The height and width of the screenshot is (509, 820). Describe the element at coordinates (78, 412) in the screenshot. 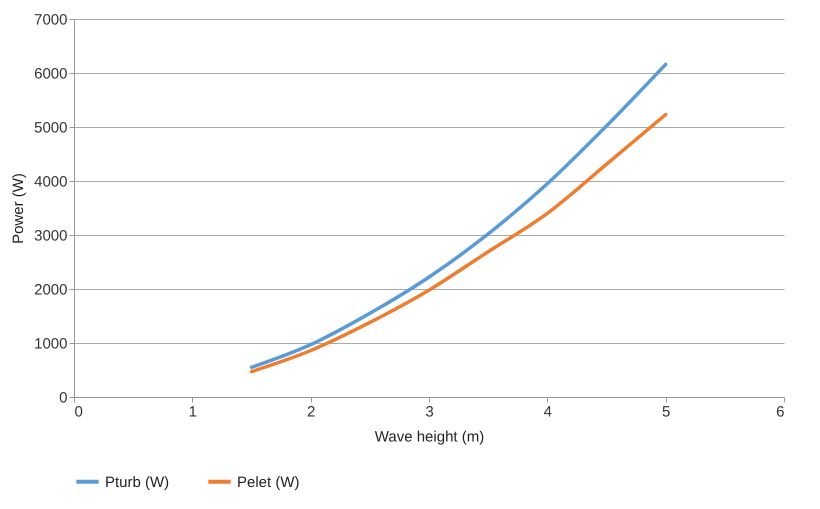

I see `x-tick-label: 0` at that location.